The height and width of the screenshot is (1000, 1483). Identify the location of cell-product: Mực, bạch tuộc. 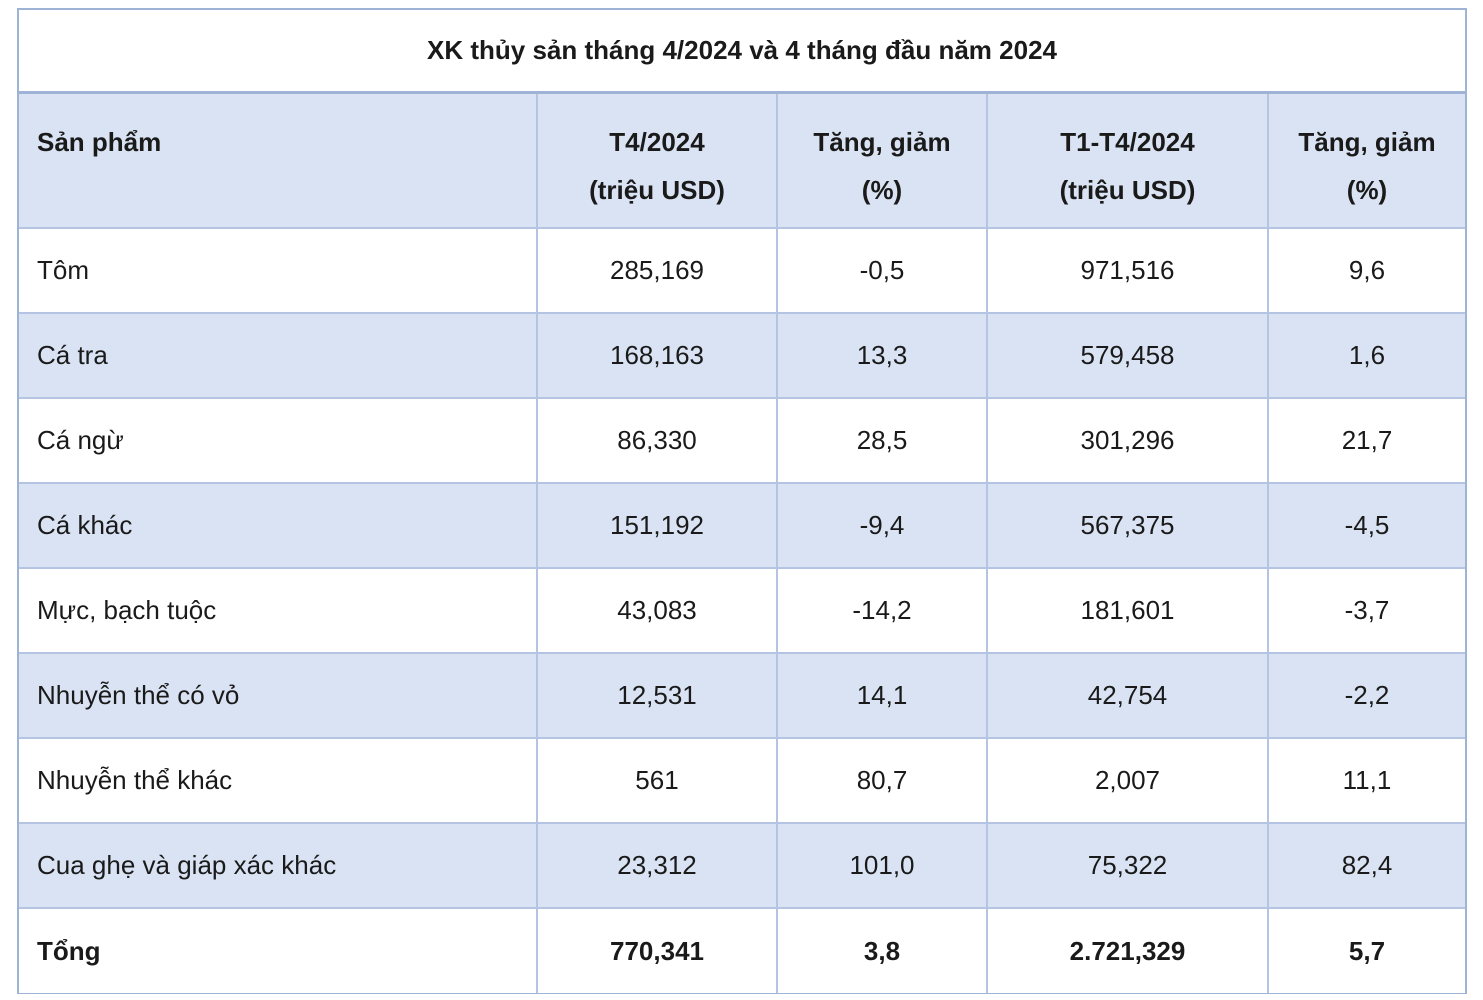
(278, 610).